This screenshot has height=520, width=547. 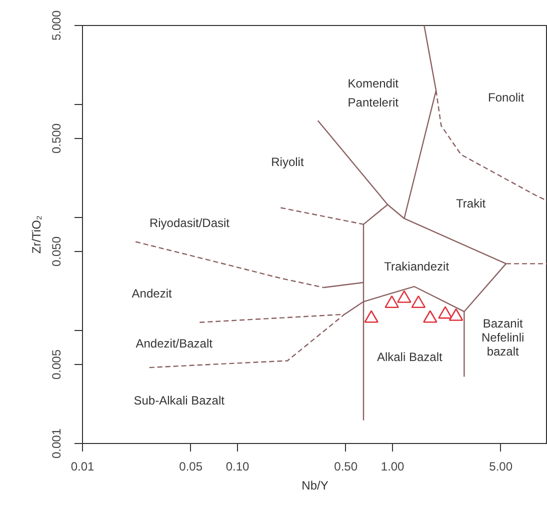 What do you see at coordinates (392, 467) in the screenshot?
I see `x-tick-label: 1.00` at bounding box center [392, 467].